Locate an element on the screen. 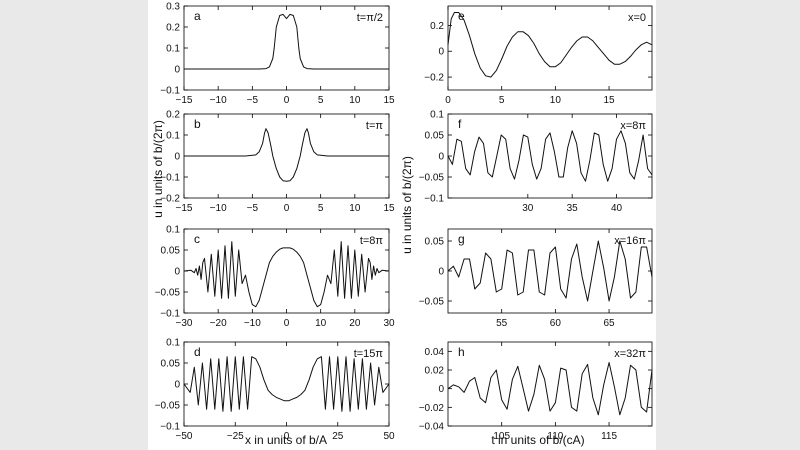 The height and width of the screenshot is (450, 800). panel-h-frame is located at coordinates (550, 384).